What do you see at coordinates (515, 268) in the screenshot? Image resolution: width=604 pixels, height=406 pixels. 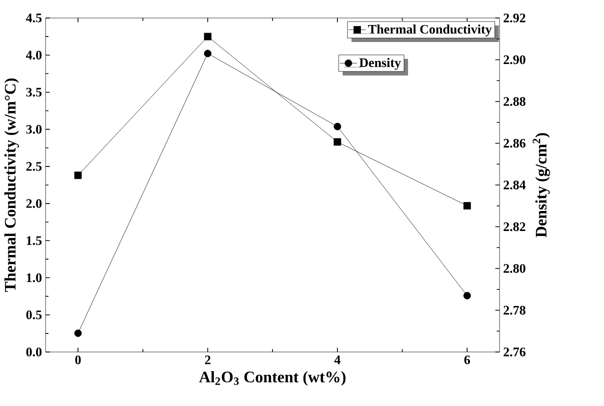 I see `y2-tick-label: 2.80` at bounding box center [515, 268].